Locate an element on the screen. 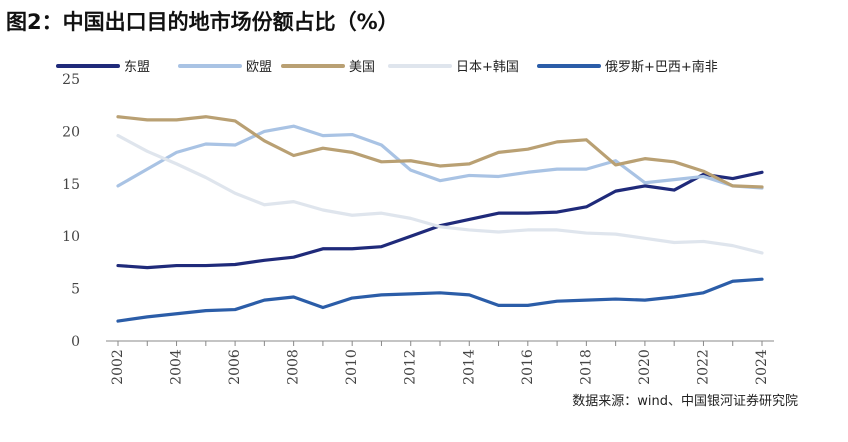 This screenshot has height=442, width=848. x-tick-label: 2024 is located at coordinates (762, 367).